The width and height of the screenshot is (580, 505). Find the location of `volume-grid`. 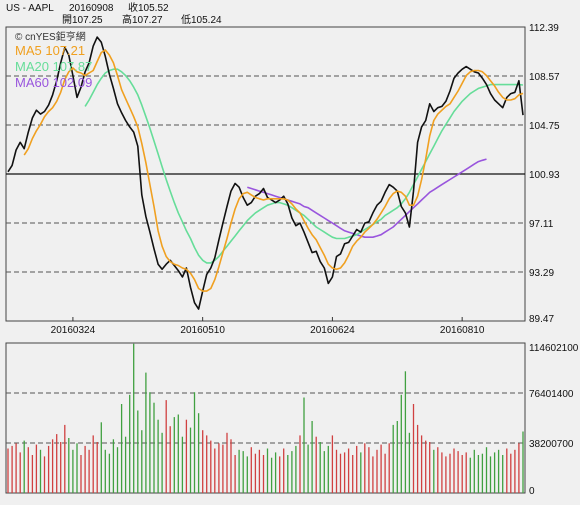

volume-grid is located at coordinates (265, 418).